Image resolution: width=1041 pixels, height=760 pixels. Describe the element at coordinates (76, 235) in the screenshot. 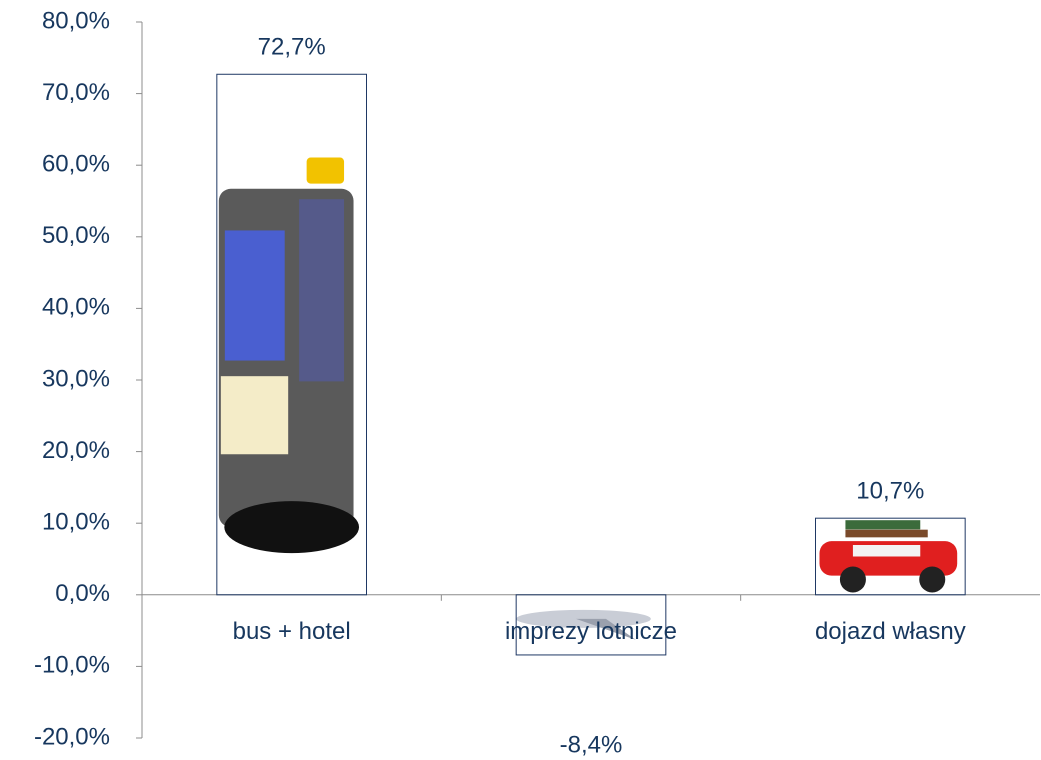

I see `y-tick-label: 50,0%` at that location.